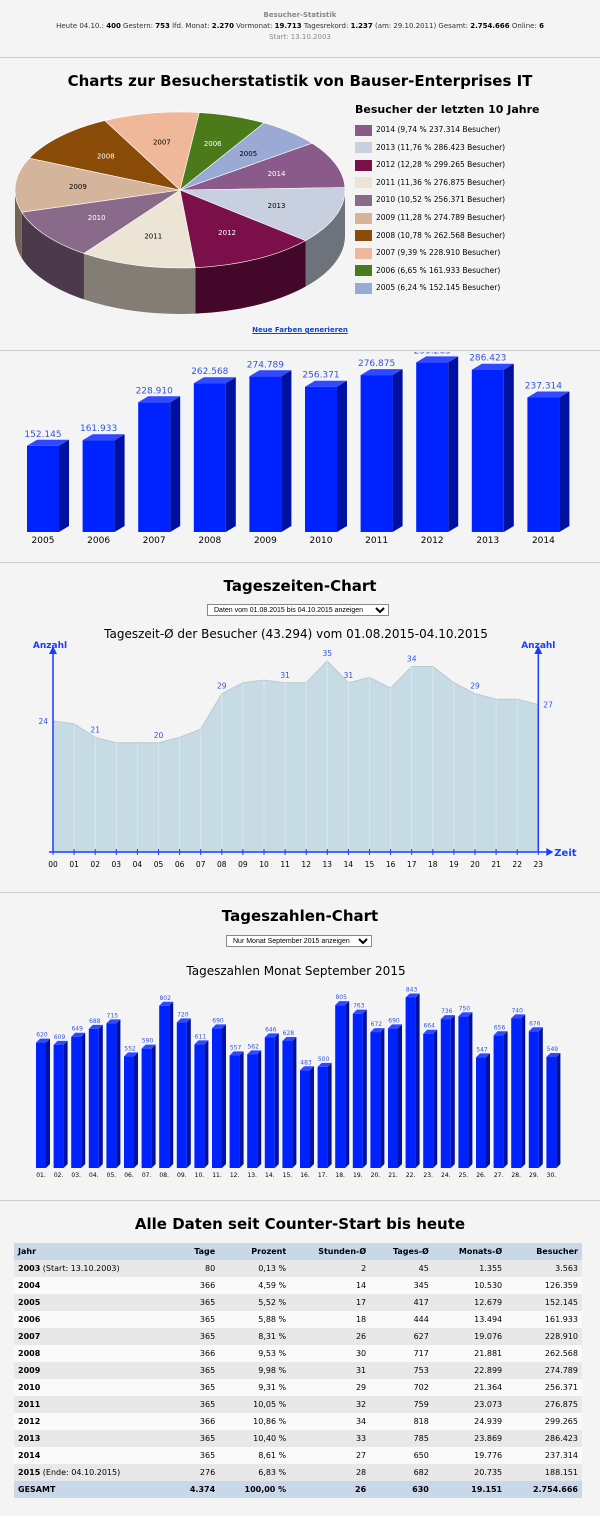 The height and width of the screenshot is (1516, 600). What do you see at coordinates (93, 1489) in the screenshot?
I see `table-total-cell: GESAMT` at bounding box center [93, 1489].